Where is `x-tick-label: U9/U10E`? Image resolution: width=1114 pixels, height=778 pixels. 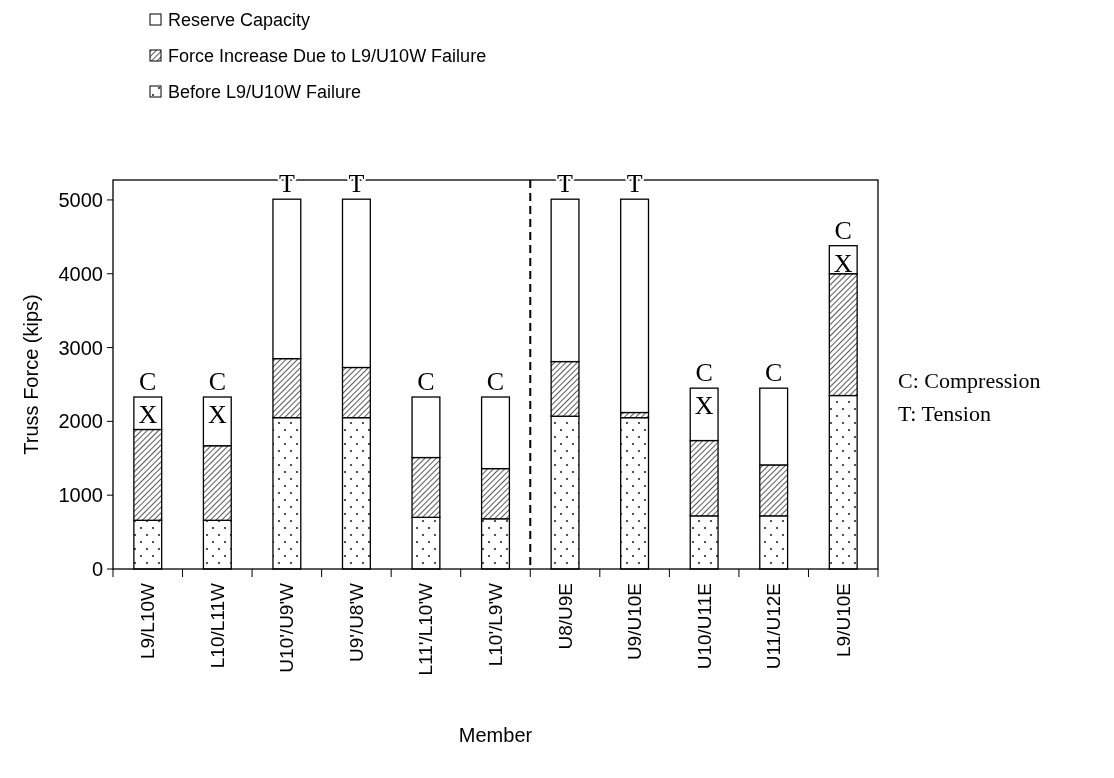
x-tick-label: U9/U10E is located at coordinates (635, 622).